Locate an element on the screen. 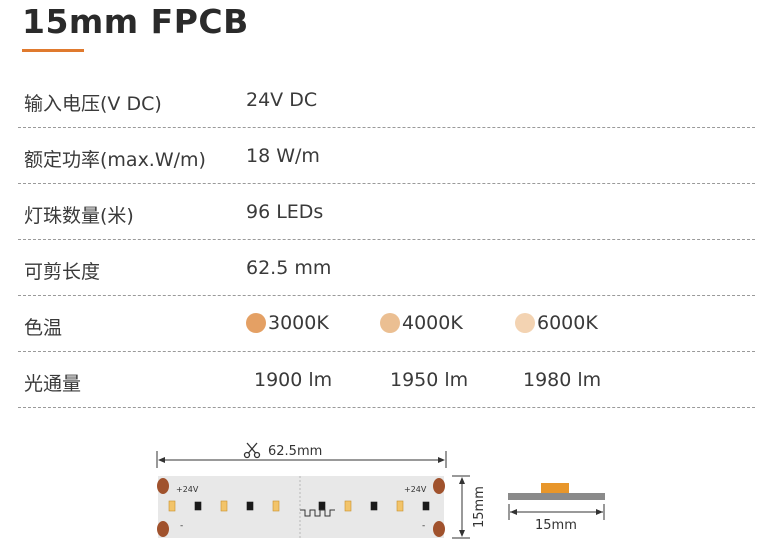 This screenshot has height=549, width=778. page-title: 15mm FPCB is located at coordinates (135, 21).